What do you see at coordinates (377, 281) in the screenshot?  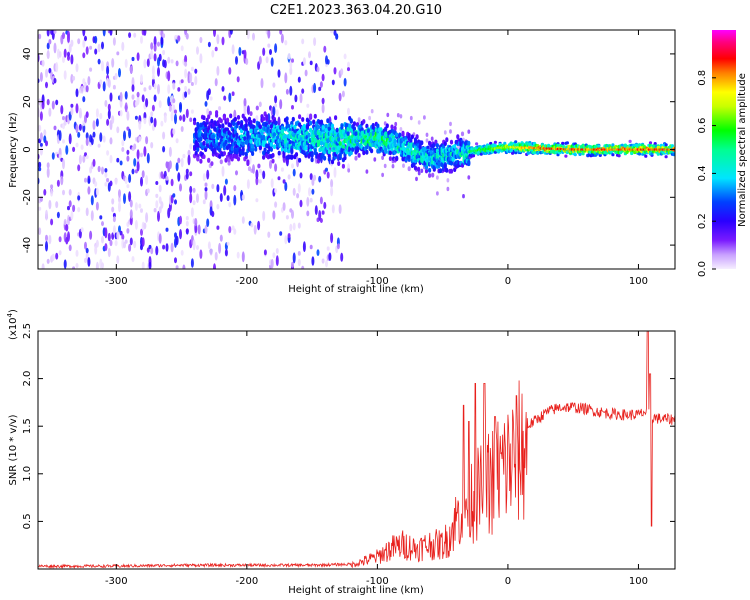 I see `x-tick-label: -100` at bounding box center [377, 281].